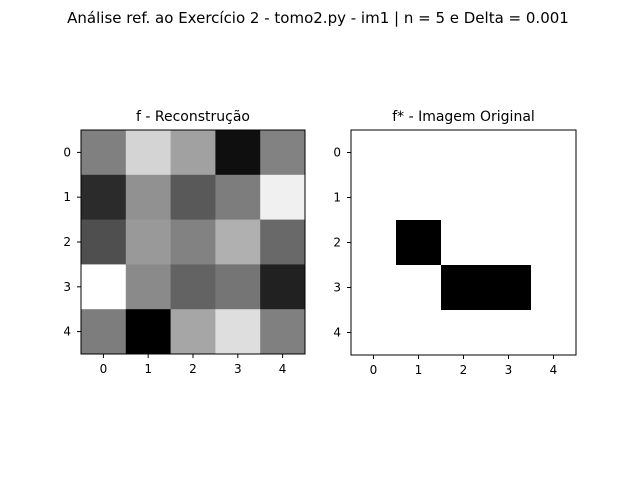  Describe the element at coordinates (464, 153) in the screenshot. I see `original-cell-r0-c2` at that location.